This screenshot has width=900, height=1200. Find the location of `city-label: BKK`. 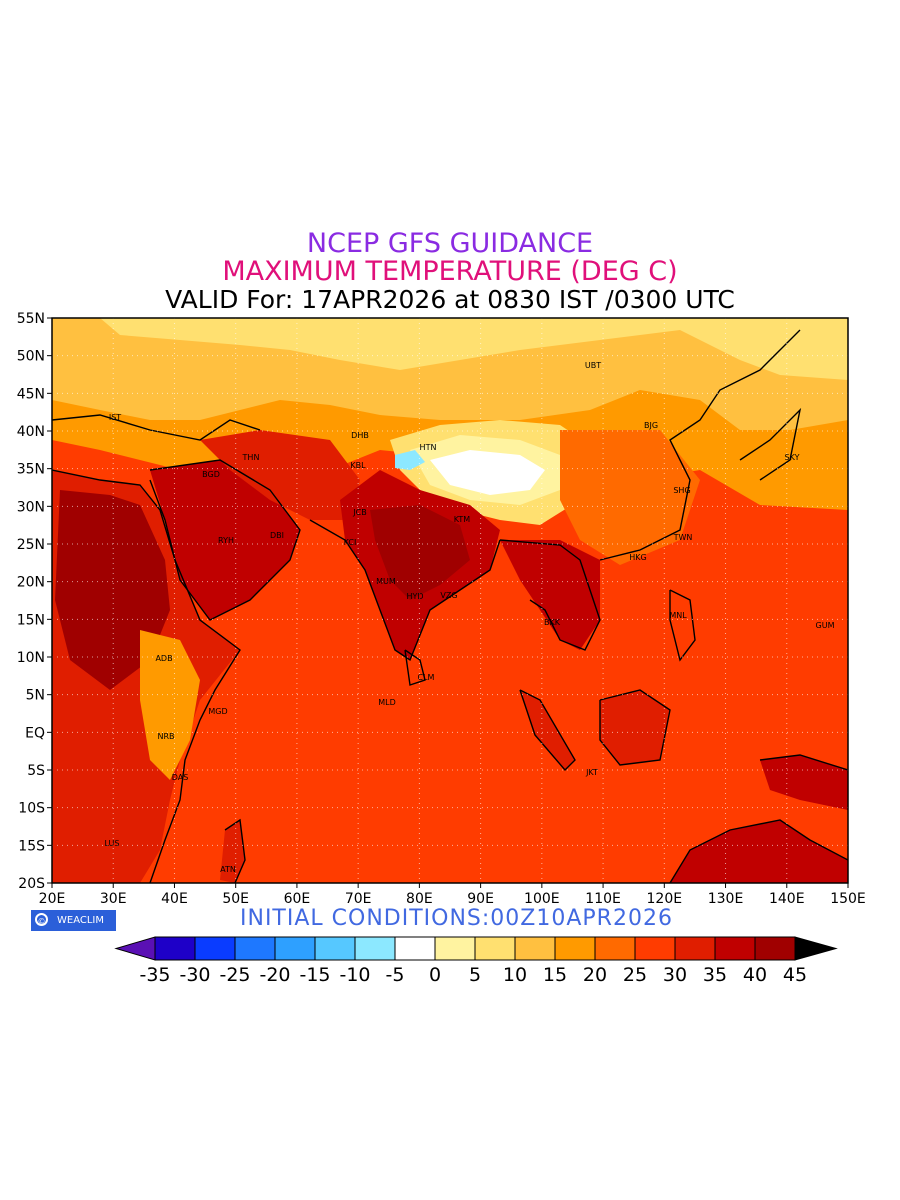

city-label: BKK is located at coordinates (552, 622).